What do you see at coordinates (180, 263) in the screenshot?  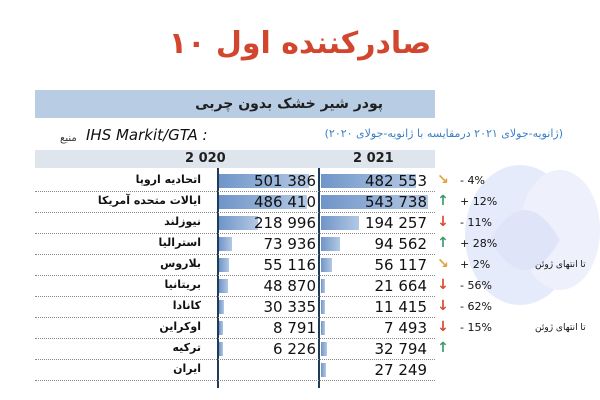 I see `country-name: بلاروس` at bounding box center [180, 263].